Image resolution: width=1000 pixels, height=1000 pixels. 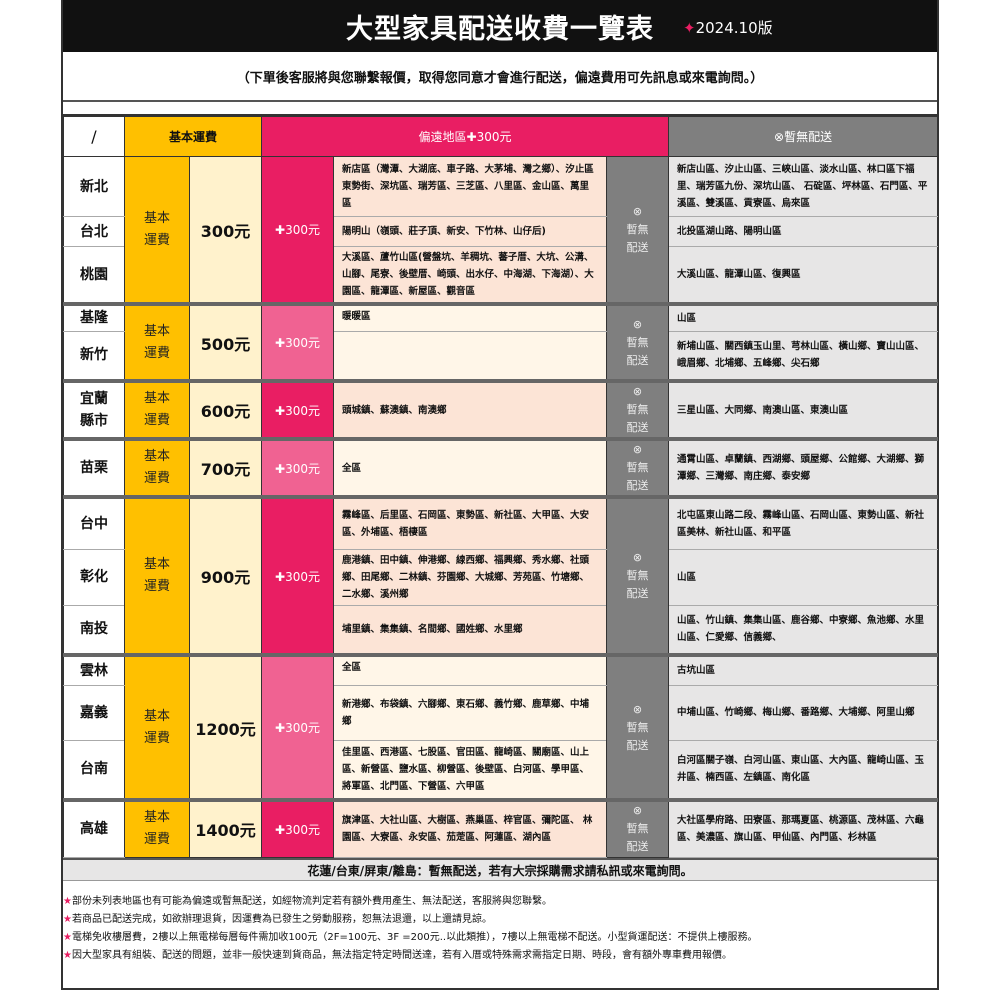 I want to click on no-delivery-areas: 山區、竹山鎮、集集山區、鹿谷鄉、中寮鄉、魚池鄉、水里山區、仁愛鄉、信義鄉、, so click(x=803, y=630).